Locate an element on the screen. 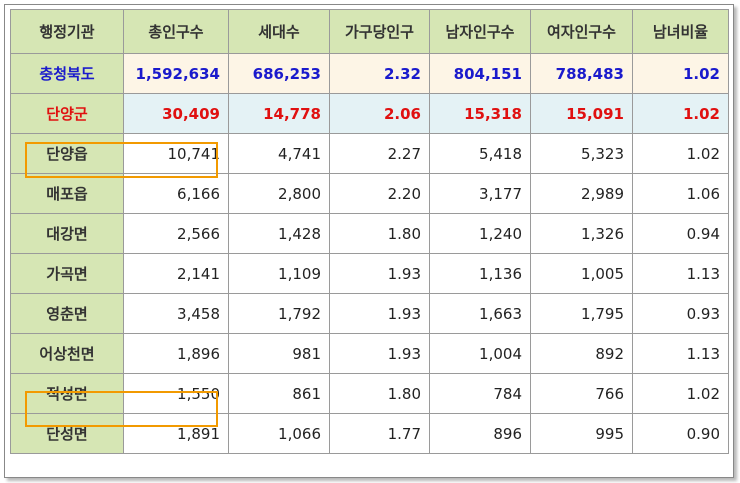 The height and width of the screenshot is (483, 740). cell-per-household: 1.77 is located at coordinates (379, 433).